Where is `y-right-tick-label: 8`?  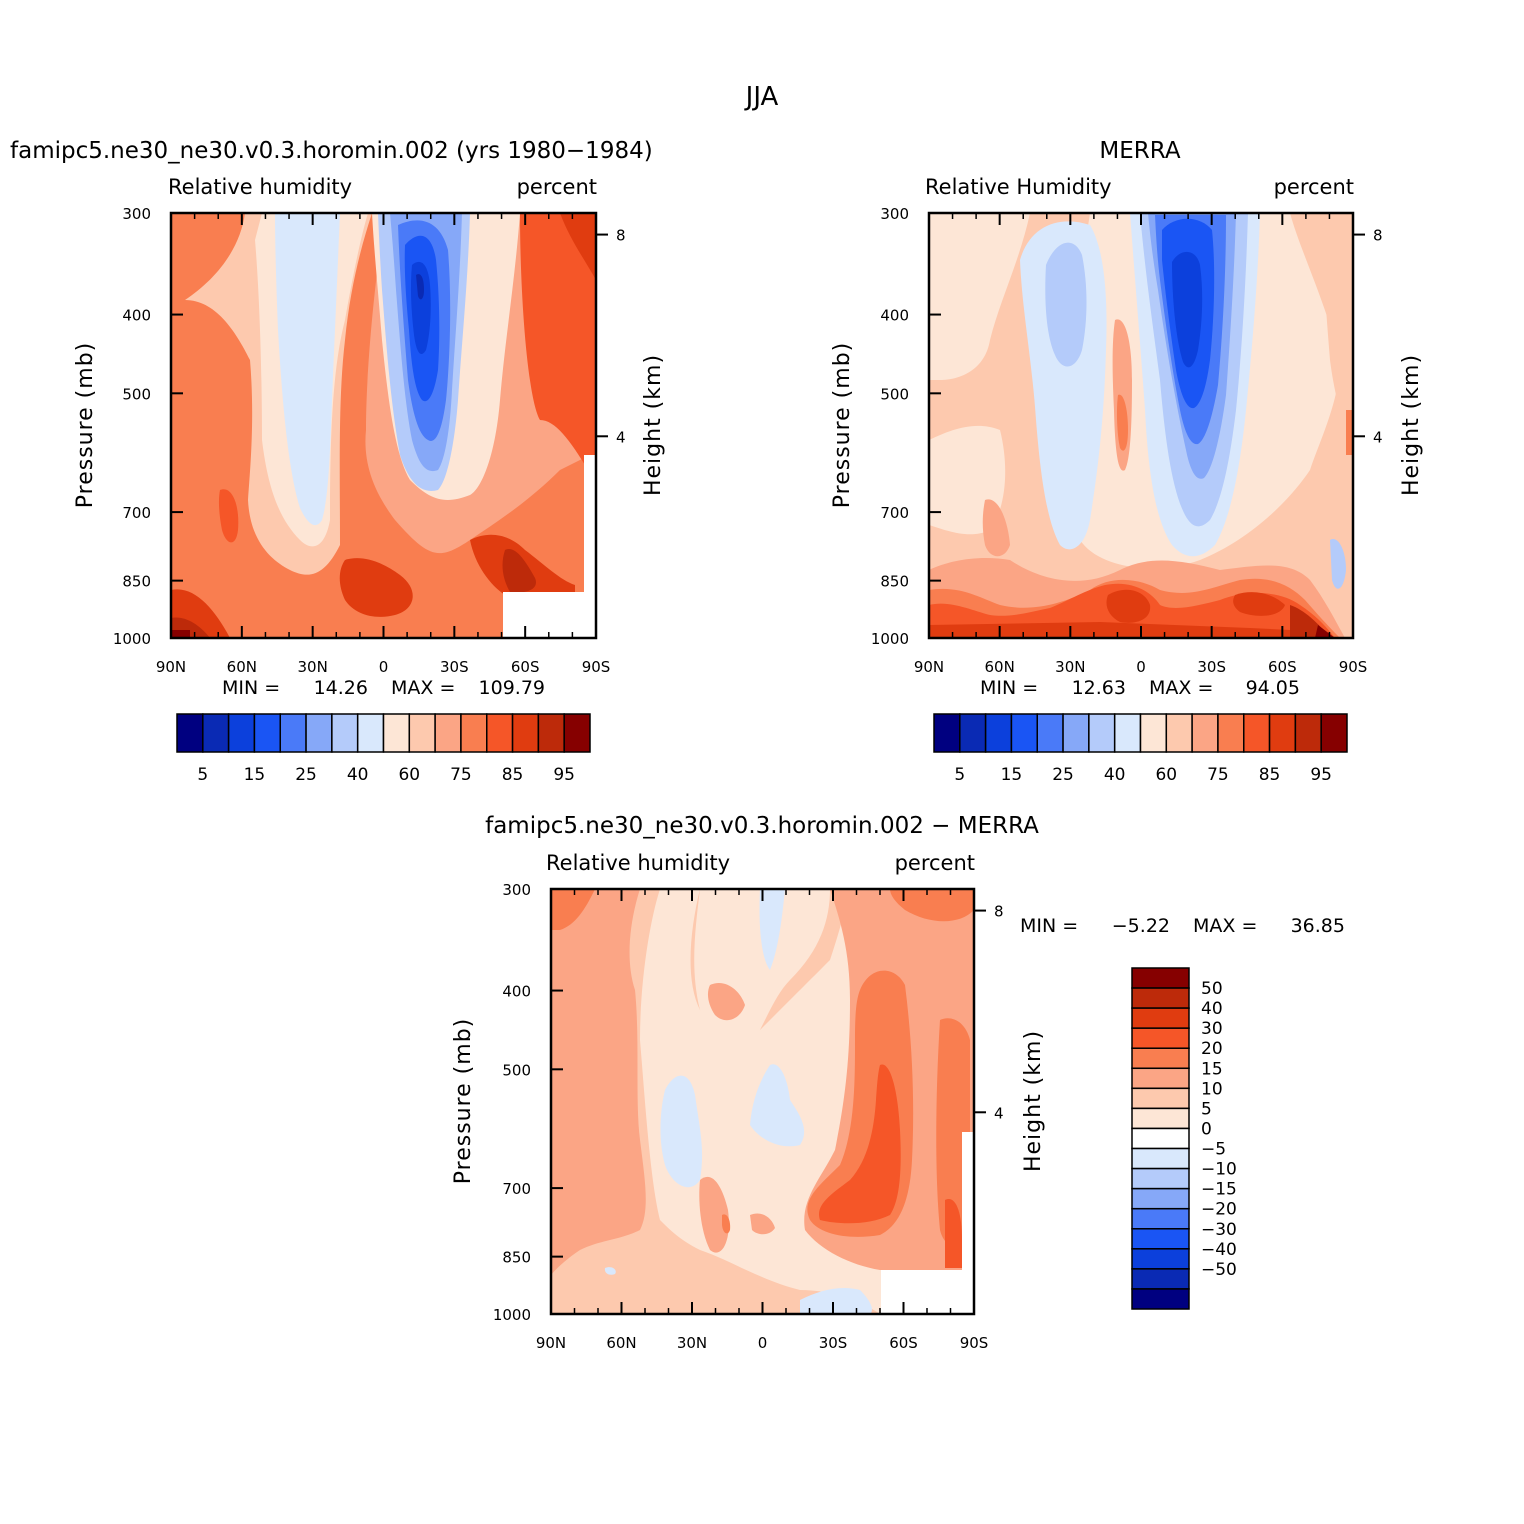 y-right-tick-label: 8 is located at coordinates (1378, 236).